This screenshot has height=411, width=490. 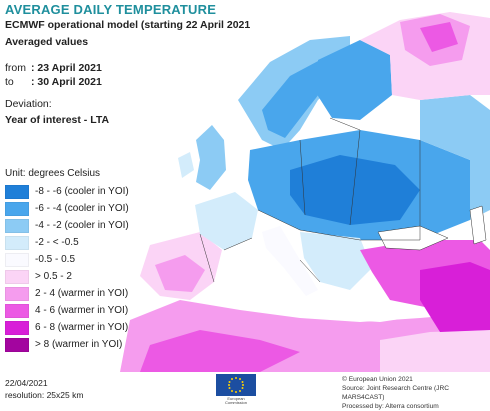 I want to click on legend-label: -0.5 - 0.5, so click(x=55, y=259).